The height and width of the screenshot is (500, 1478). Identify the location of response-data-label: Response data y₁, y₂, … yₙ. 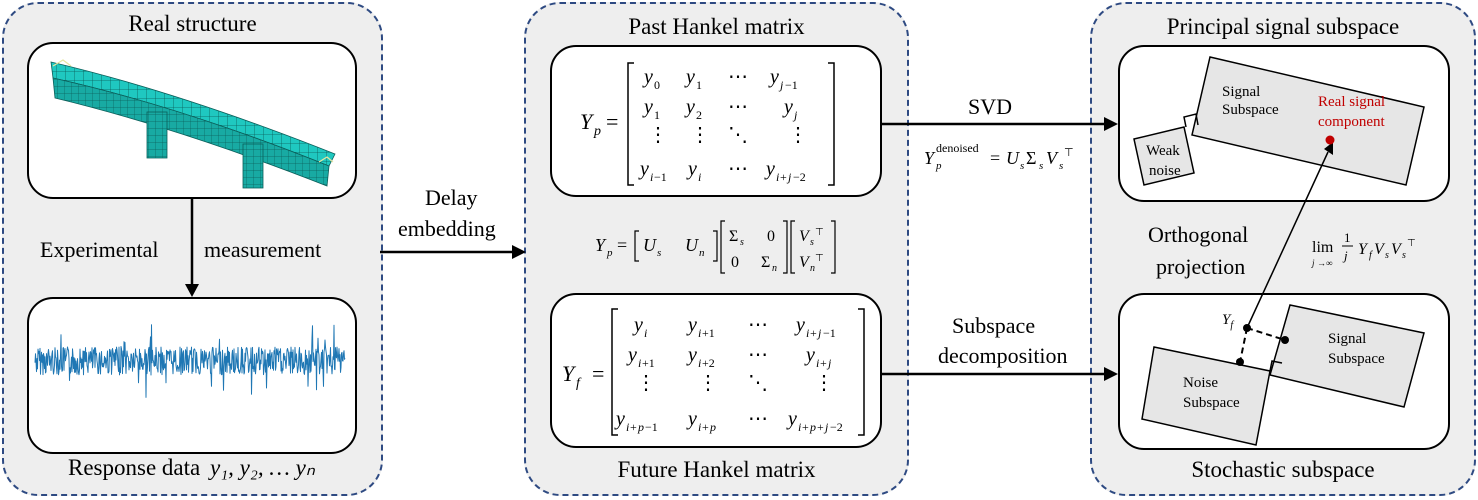
(191, 468).